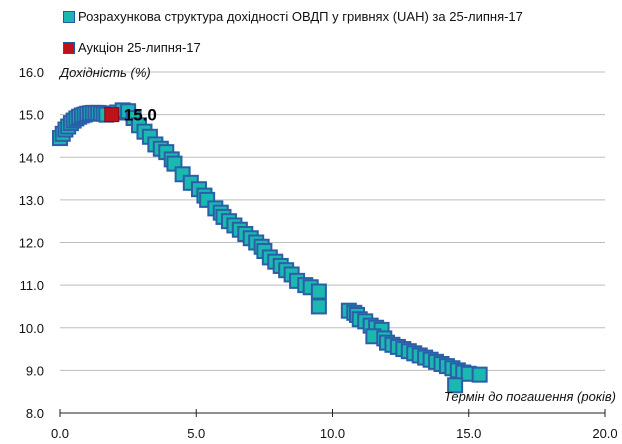  What do you see at coordinates (60, 433) in the screenshot?
I see `x-tick-label: 0.0` at bounding box center [60, 433].